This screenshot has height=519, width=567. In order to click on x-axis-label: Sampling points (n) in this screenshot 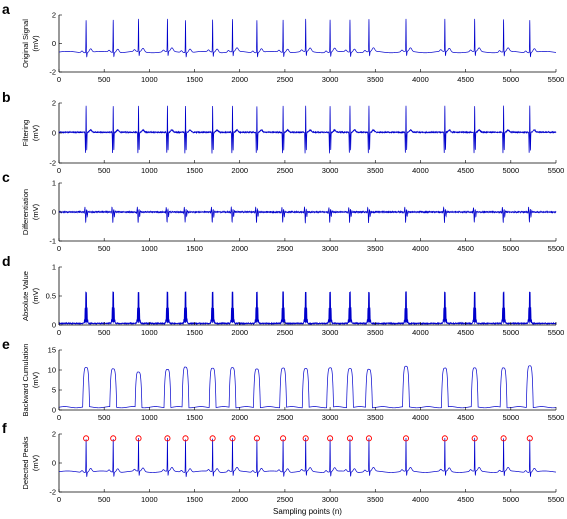, I will do `click(307, 511)`.